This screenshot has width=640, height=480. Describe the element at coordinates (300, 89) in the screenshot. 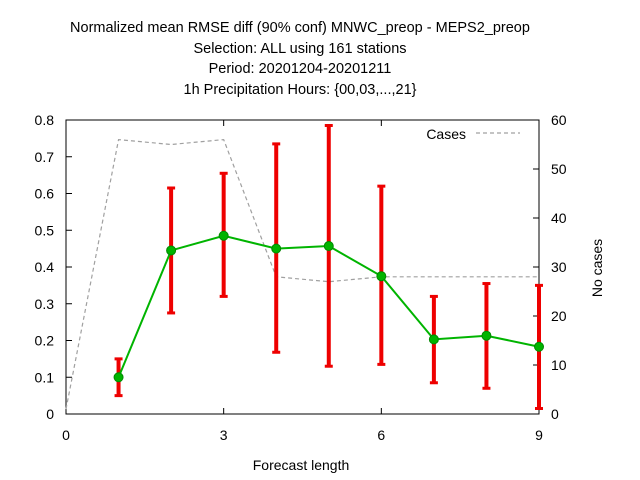

I see `title-line-4: 1h Precipitation Hours: {00,03,...,21}` at that location.